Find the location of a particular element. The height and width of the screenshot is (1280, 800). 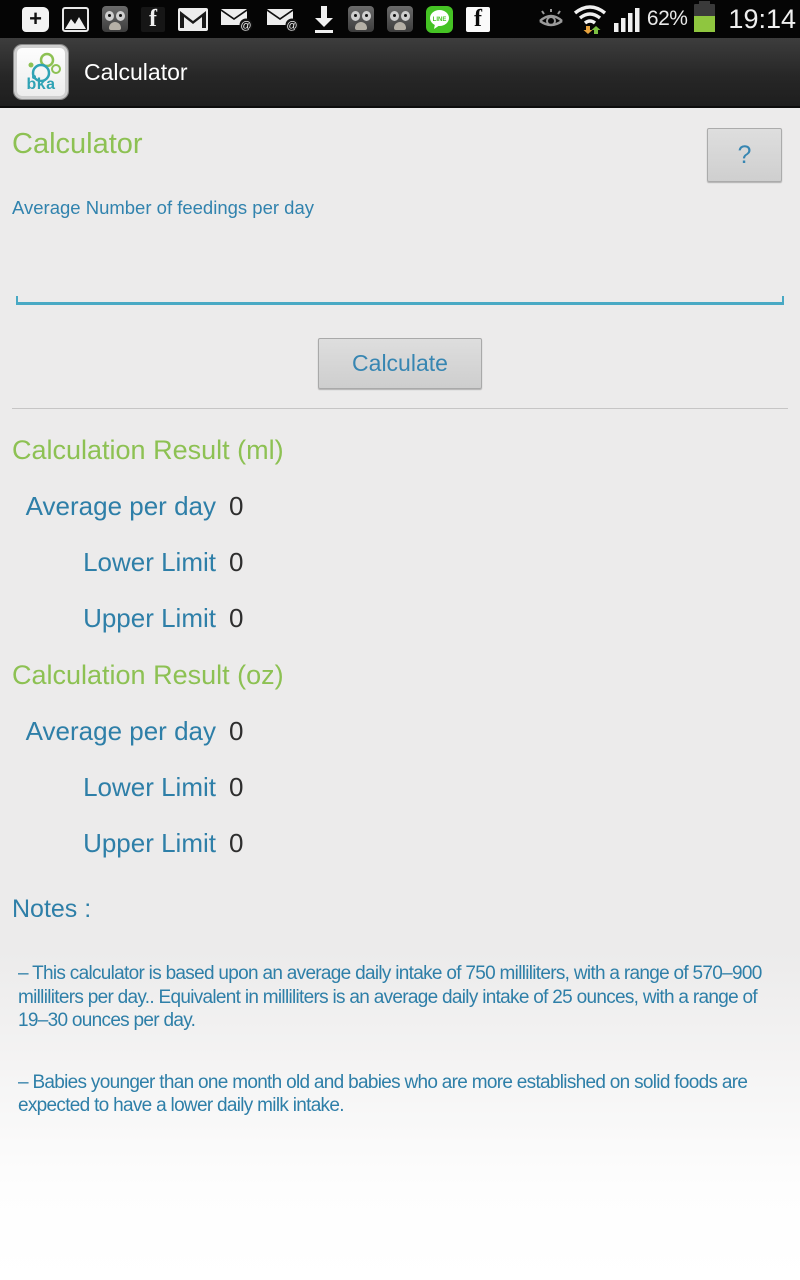

smart-stay-eye-icon is located at coordinates (551, 19).